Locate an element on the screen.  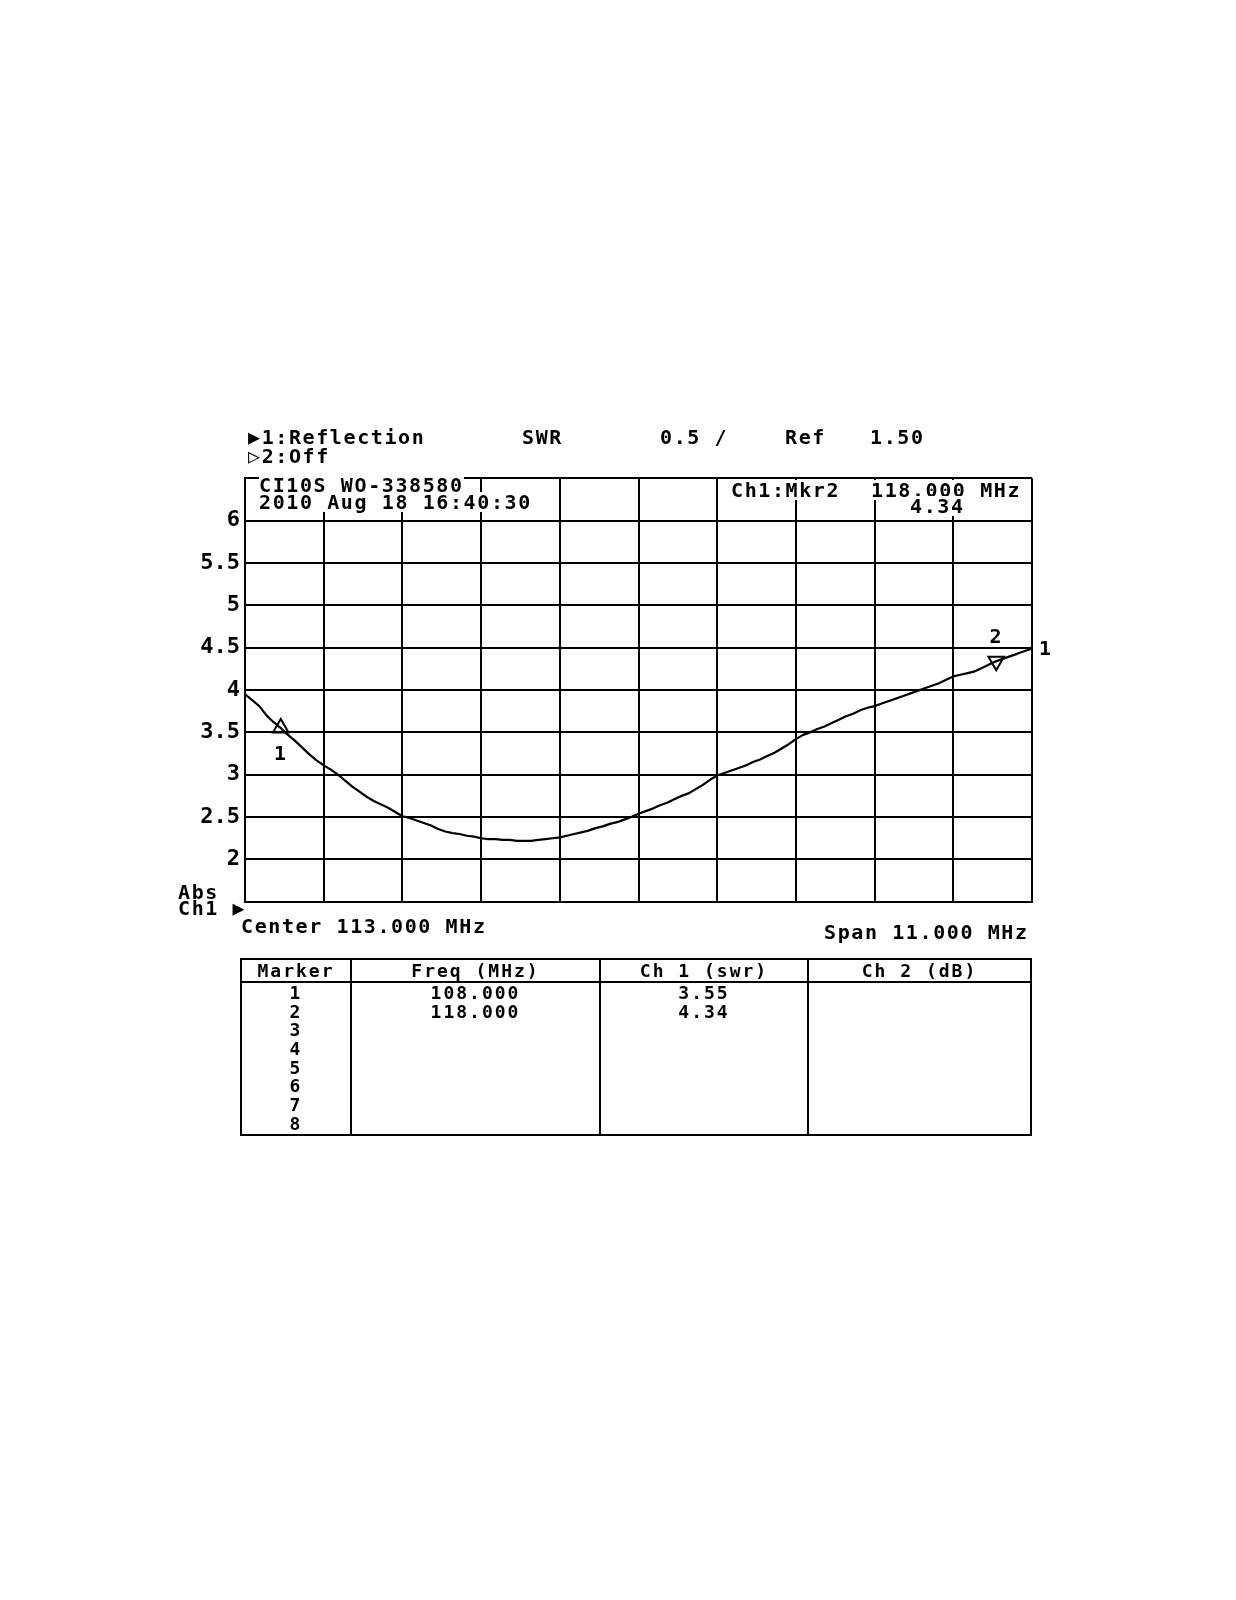
text: Center 113.000 MHz is located at coordinates (364, 926).